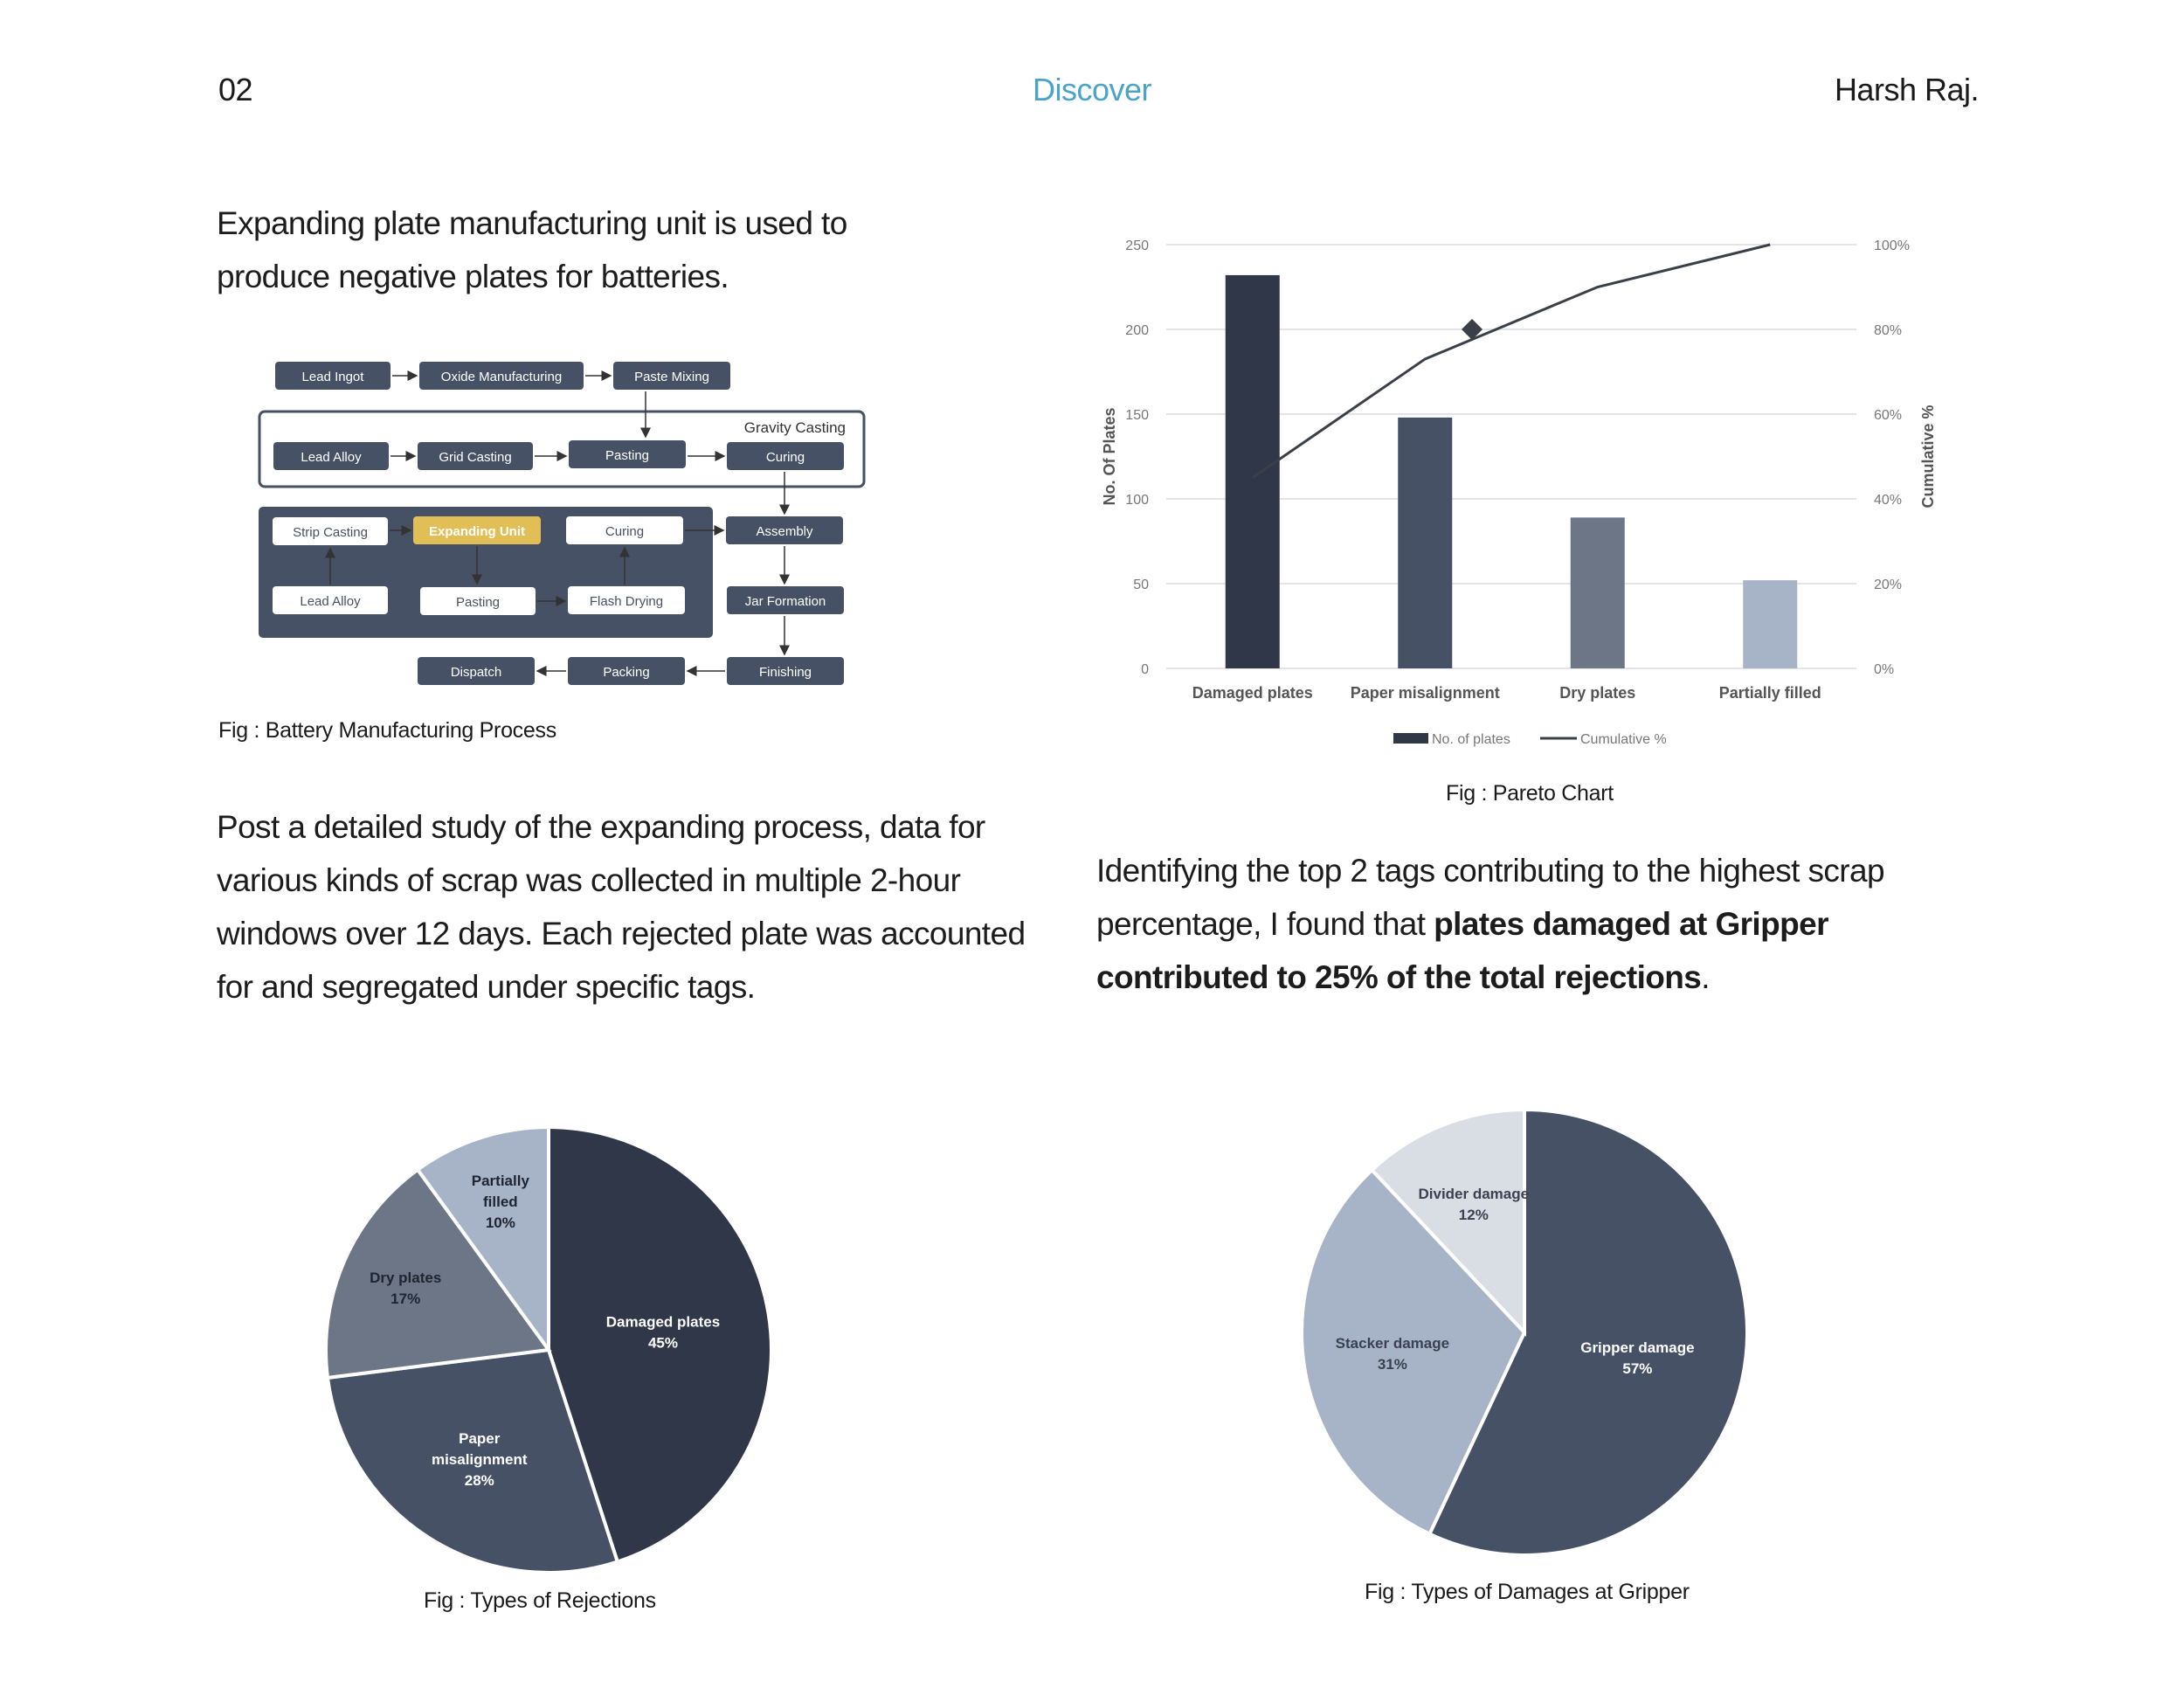  I want to click on svg-text: Dispatch, so click(476, 672).